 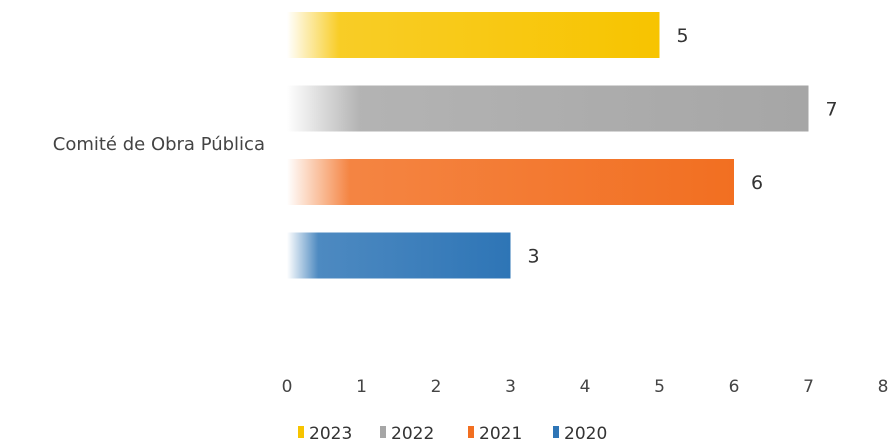 What do you see at coordinates (585, 434) in the screenshot?
I see `legend-label-2020: 2020` at bounding box center [585, 434].